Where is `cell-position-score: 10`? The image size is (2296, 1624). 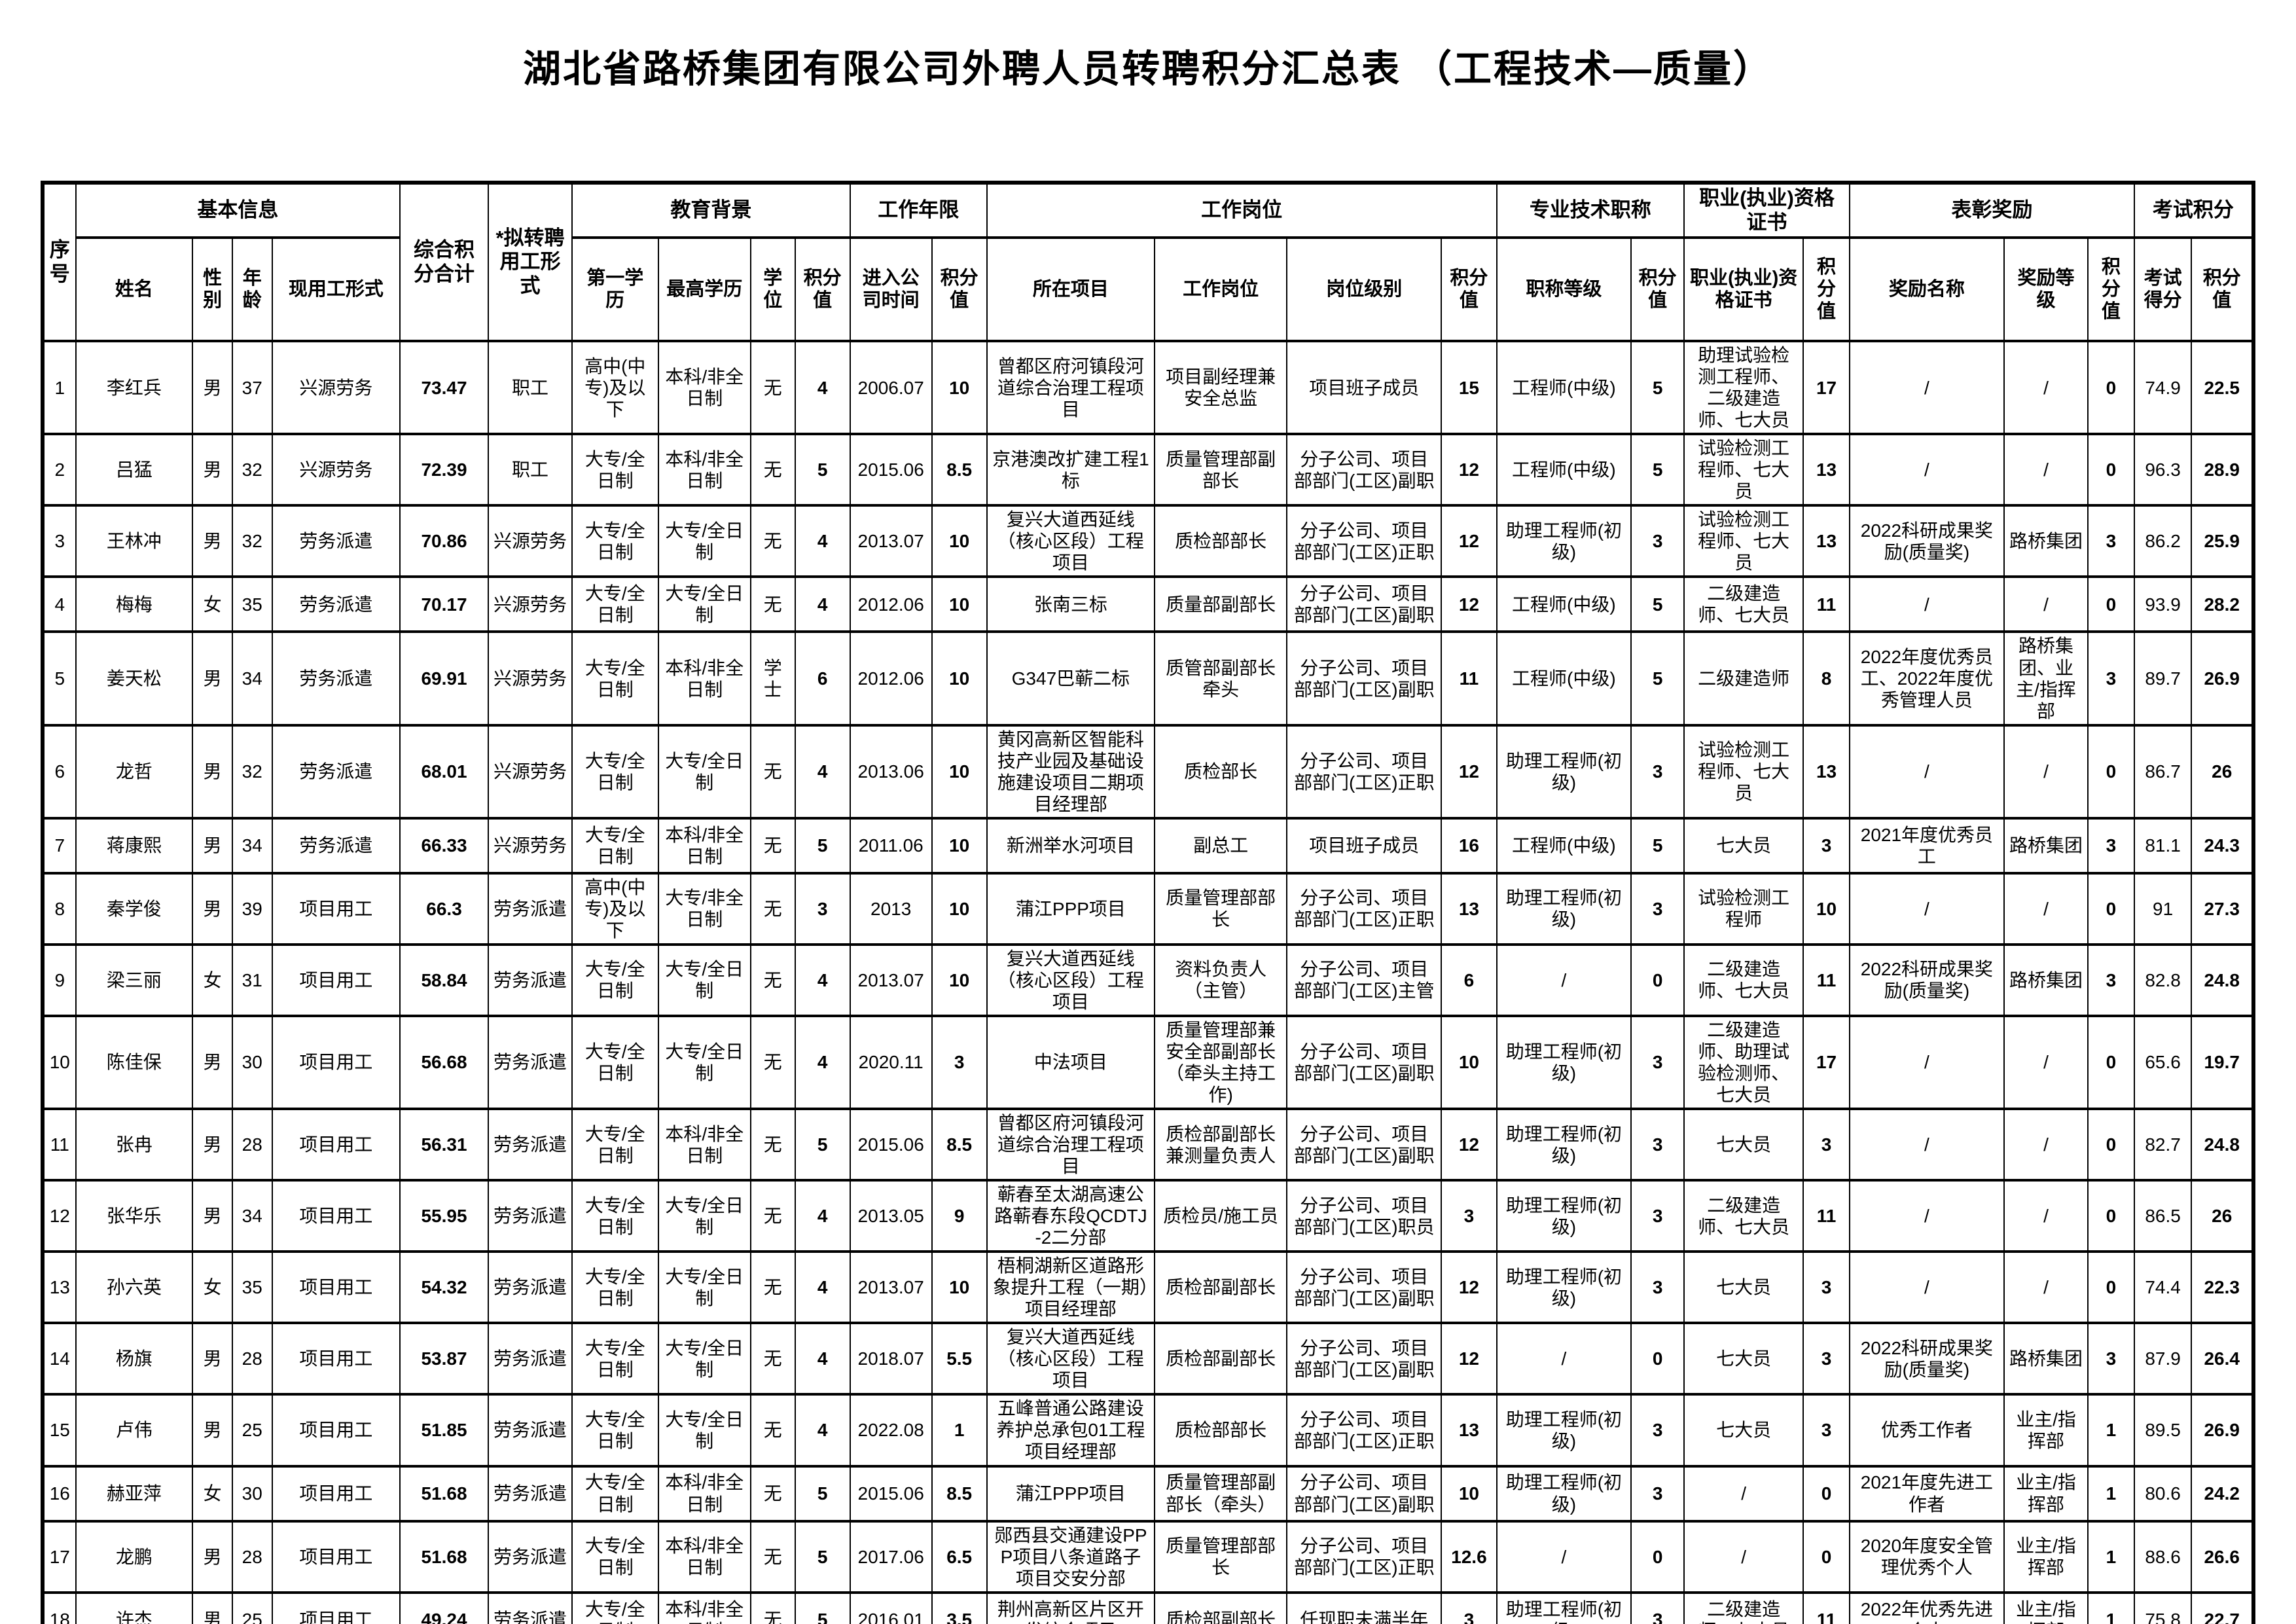 cell-position-score: 10 is located at coordinates (1469, 1493).